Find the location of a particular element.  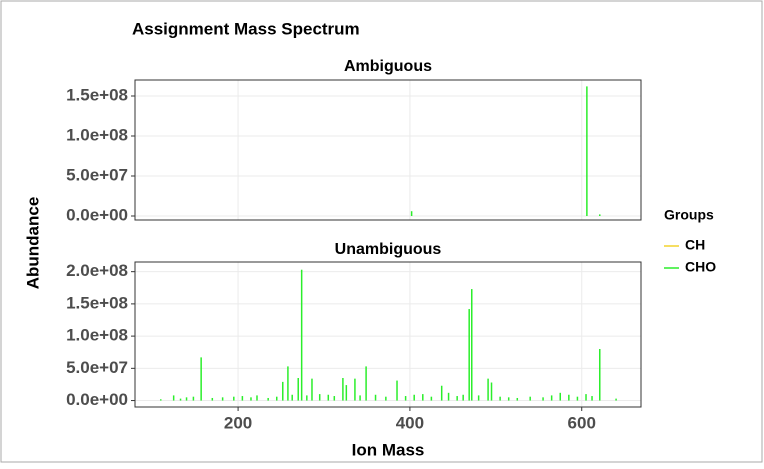

legend-title: Groups is located at coordinates (689, 215).